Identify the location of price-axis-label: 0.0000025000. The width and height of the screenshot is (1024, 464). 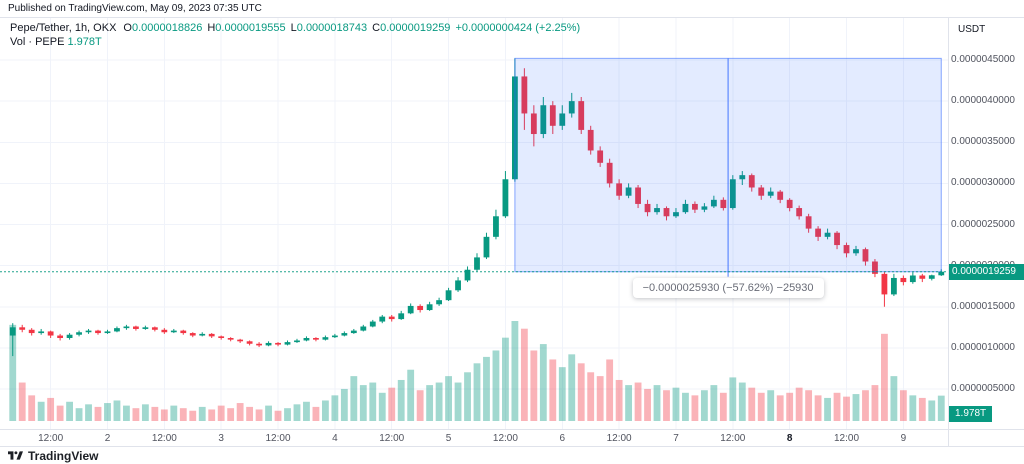
(983, 224).